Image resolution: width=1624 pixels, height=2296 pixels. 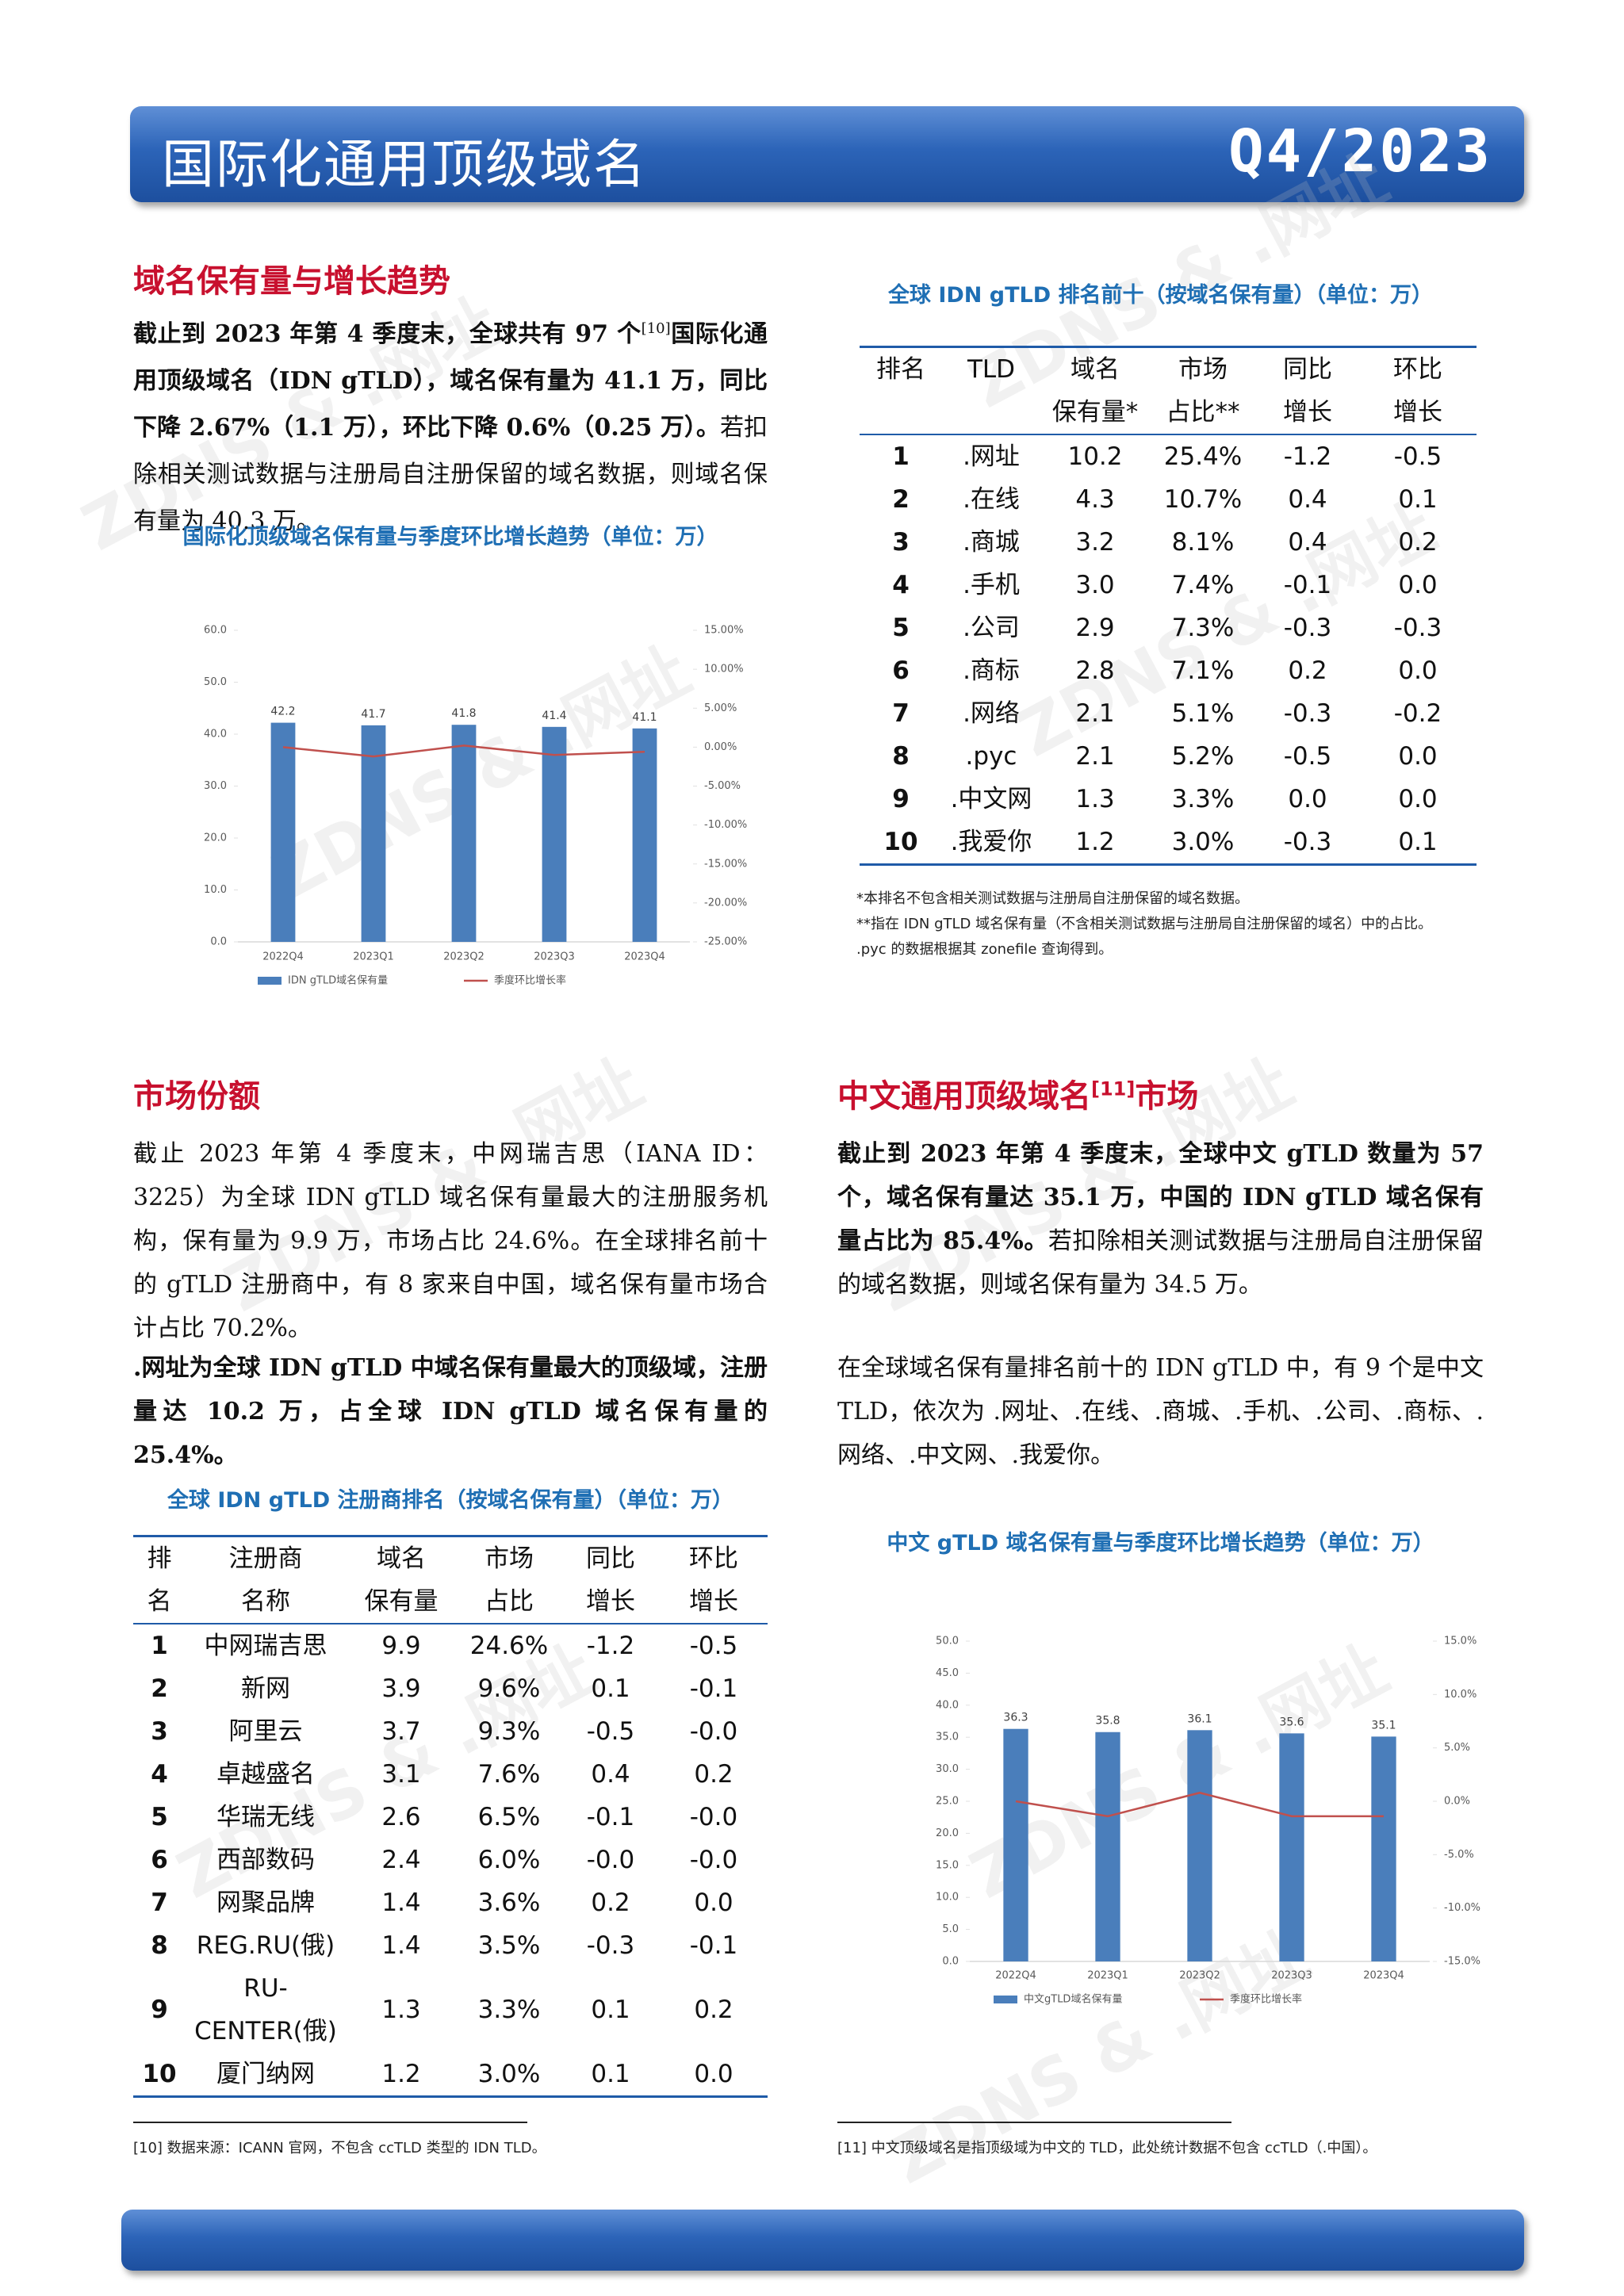 I want to click on table-cell: 3.1, so click(x=401, y=1775).